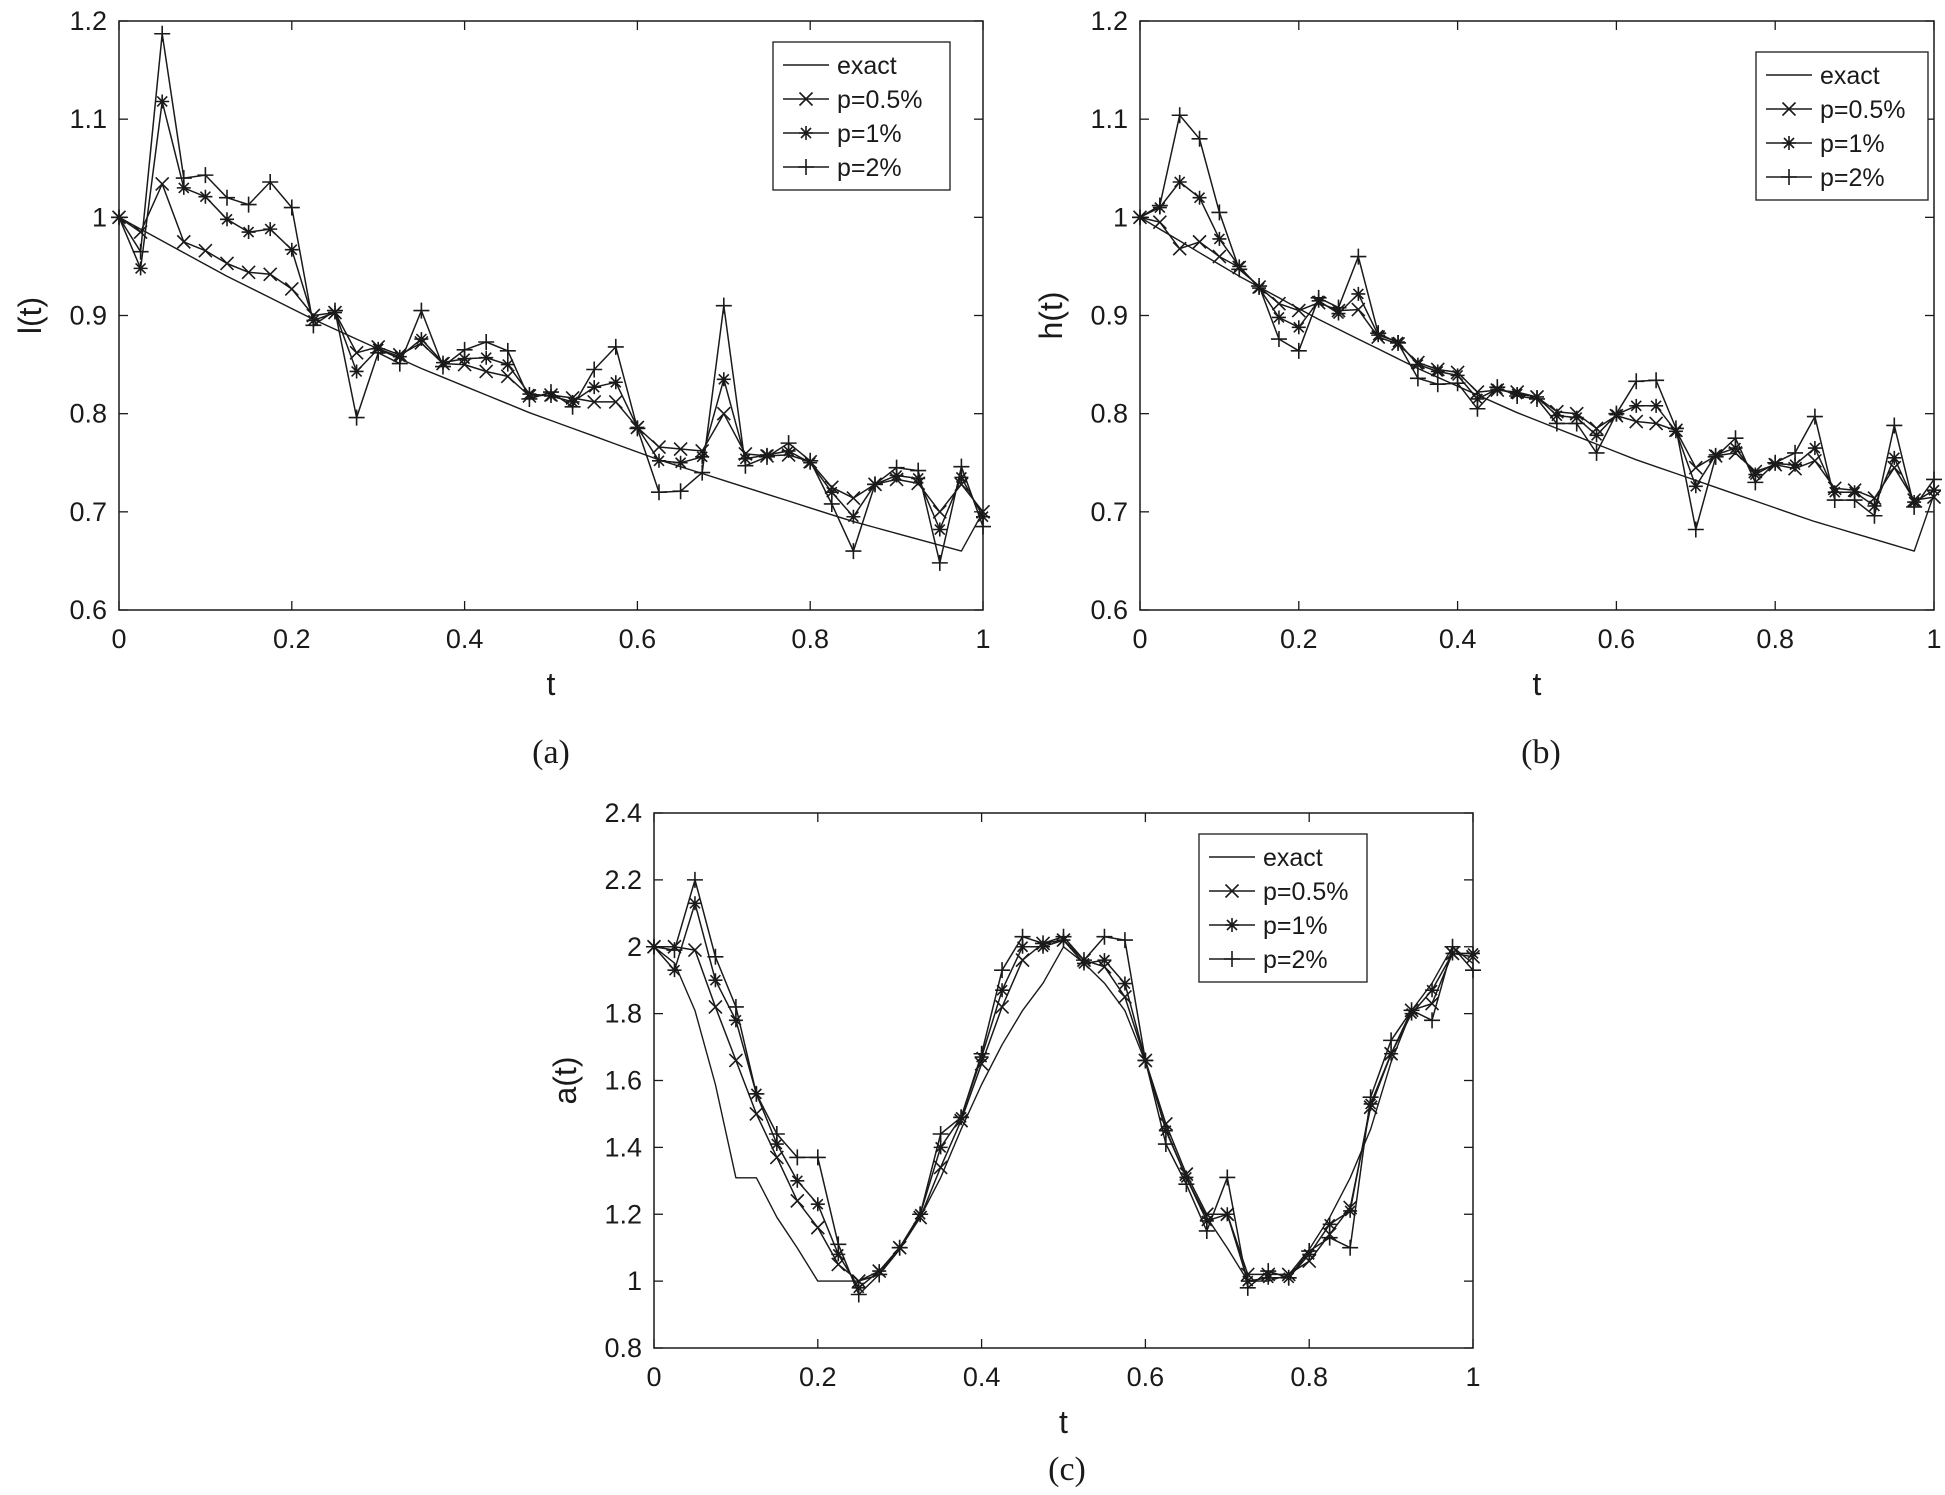  Describe the element at coordinates (1293, 858) in the screenshot. I see `legend-entry-c-0: exact` at that location.